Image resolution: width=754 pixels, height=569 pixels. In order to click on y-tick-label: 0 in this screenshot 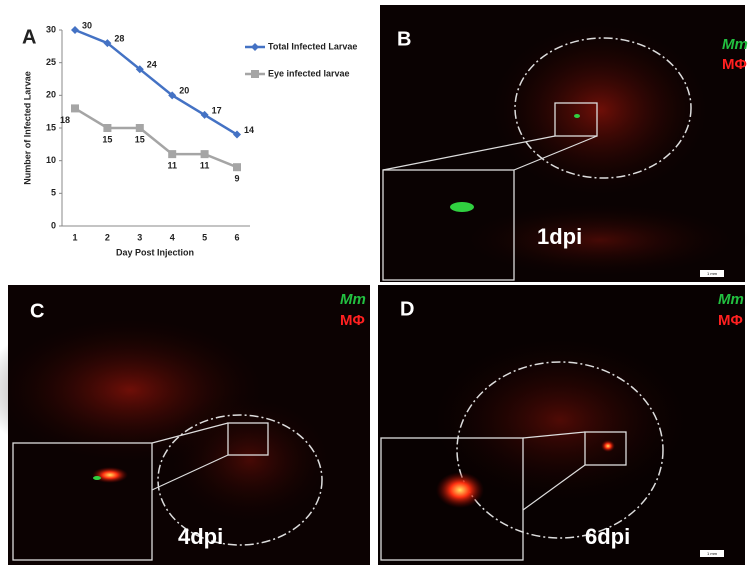, I will do `click(53, 225)`.